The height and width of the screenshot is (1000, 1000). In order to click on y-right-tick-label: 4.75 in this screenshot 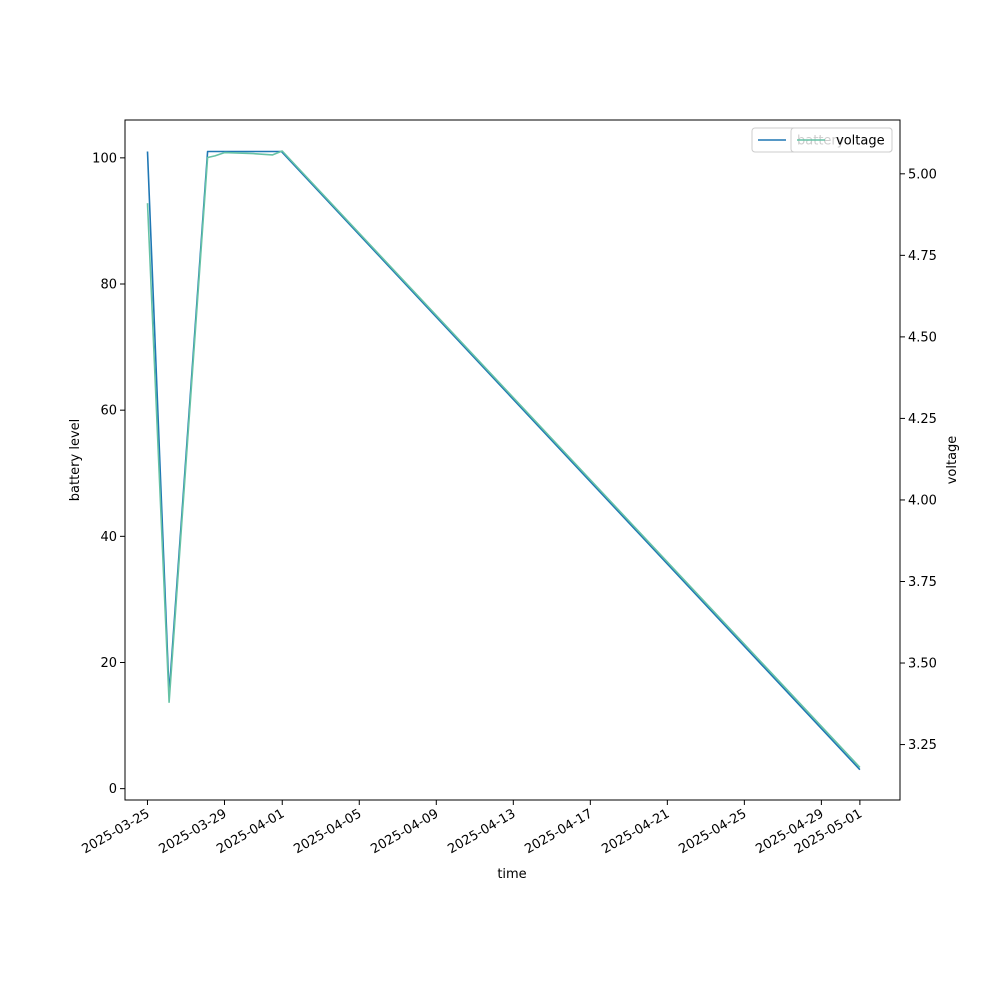, I will do `click(922, 256)`.